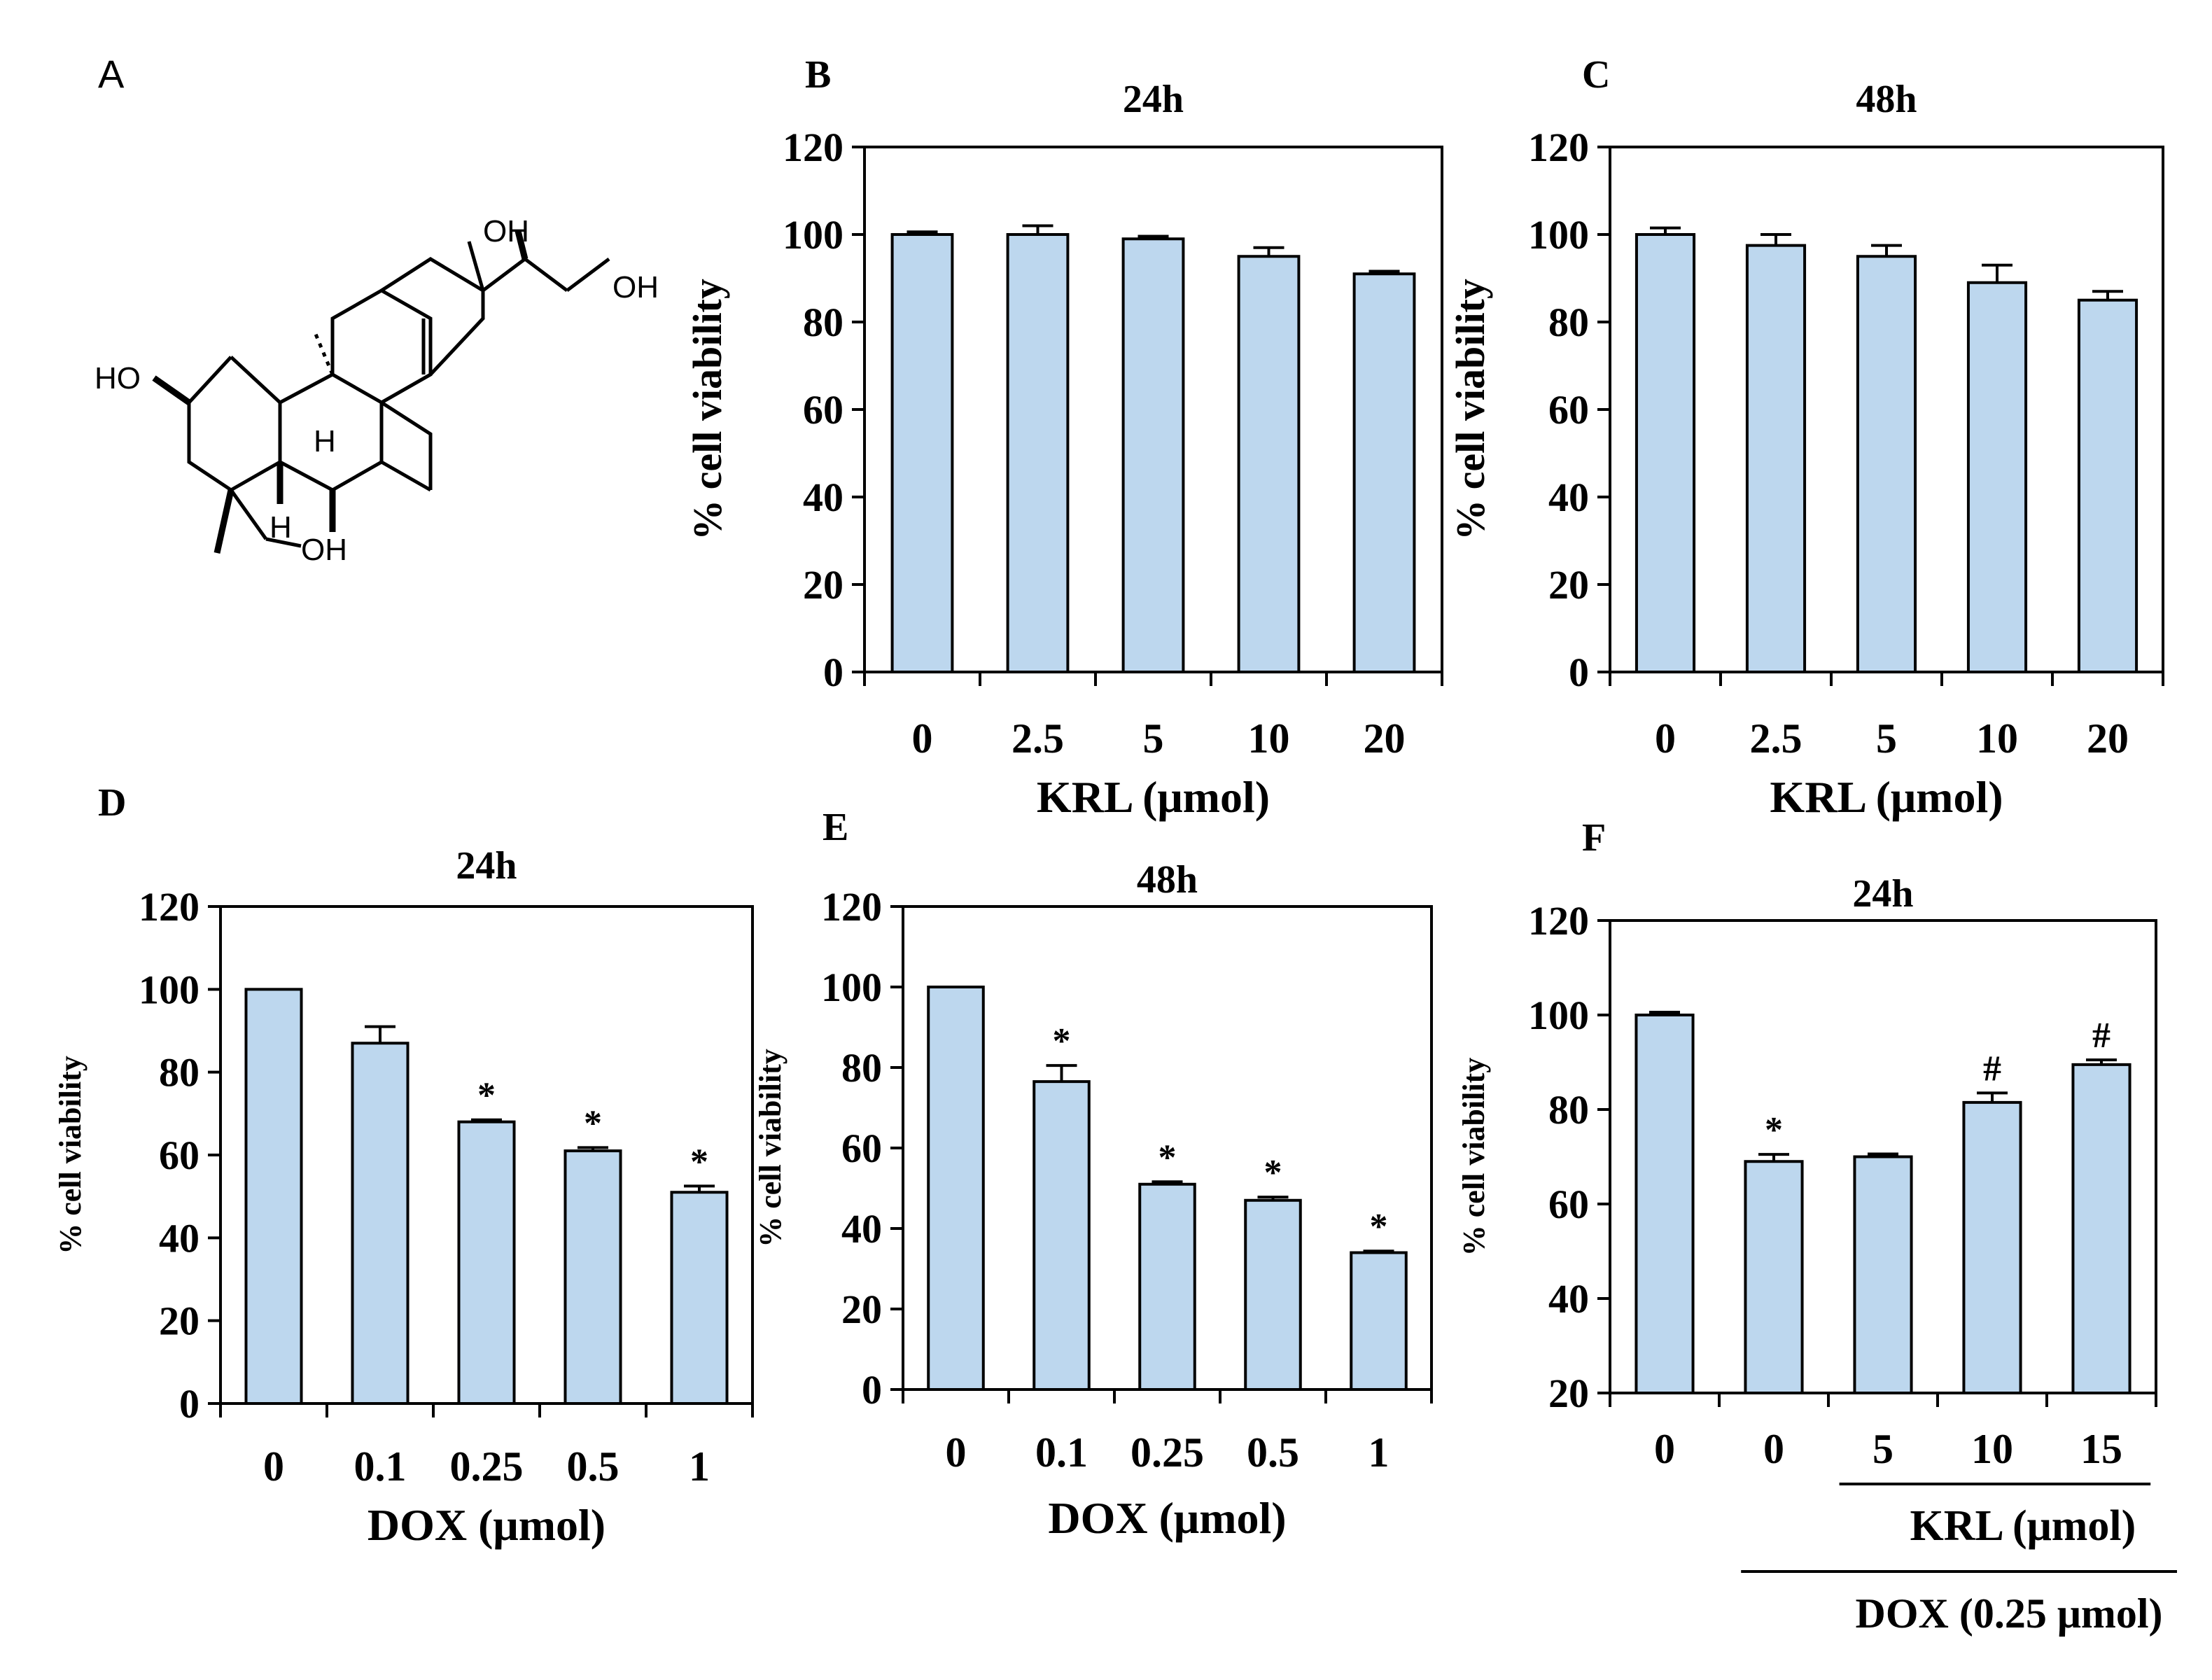 This screenshot has height=1680, width=2212. Describe the element at coordinates (325, 441) in the screenshot. I see `label-h-center: H` at that location.